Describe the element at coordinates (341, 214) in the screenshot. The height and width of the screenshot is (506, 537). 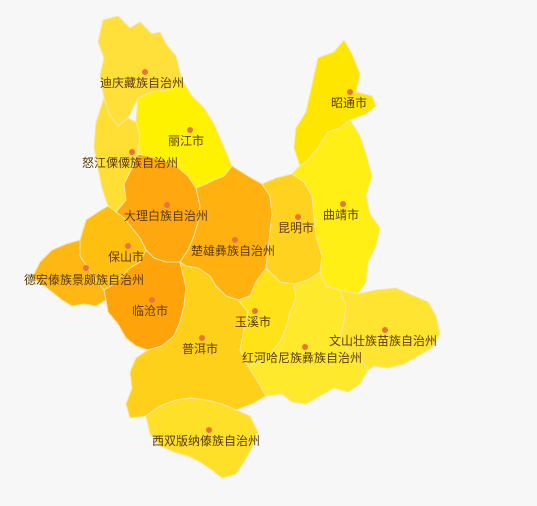
I see `region-label-qujing: 曲靖市` at that location.